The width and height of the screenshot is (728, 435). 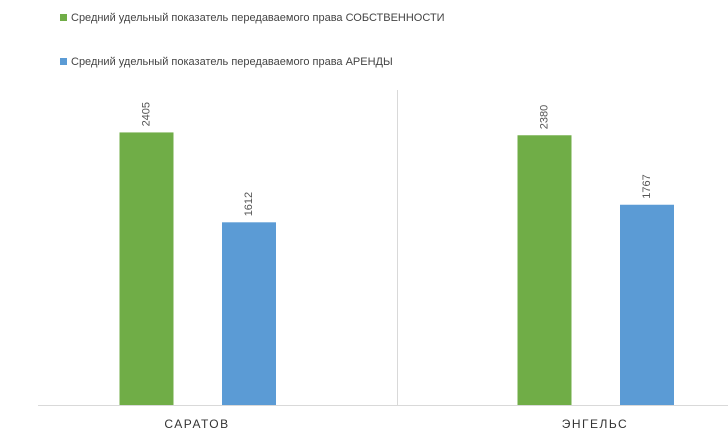 I want to click on value-label: 2380, so click(x=544, y=117).